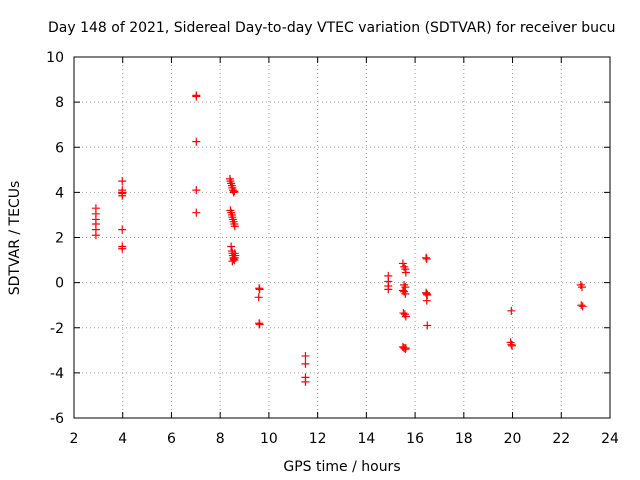 This screenshot has height=480, width=640. I want to click on y-tick-label: 2, so click(59, 239).